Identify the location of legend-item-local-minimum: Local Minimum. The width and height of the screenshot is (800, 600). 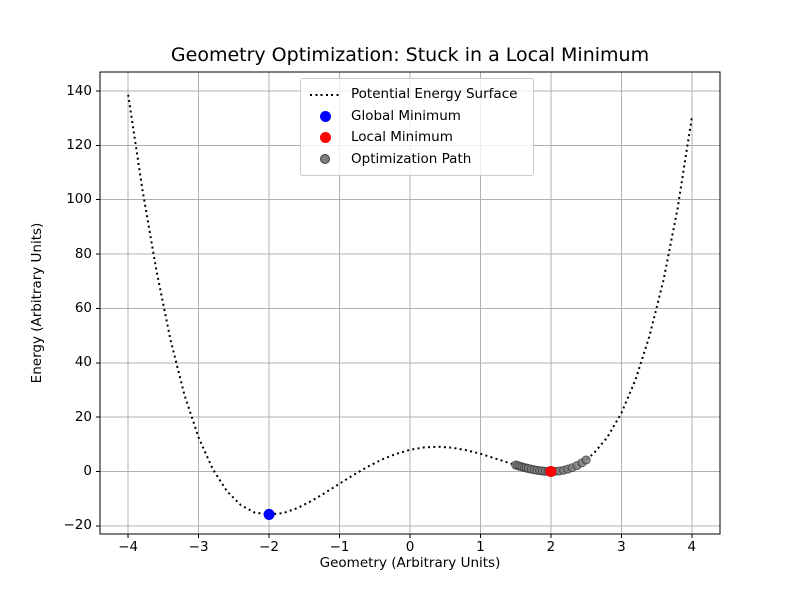
(416, 138).